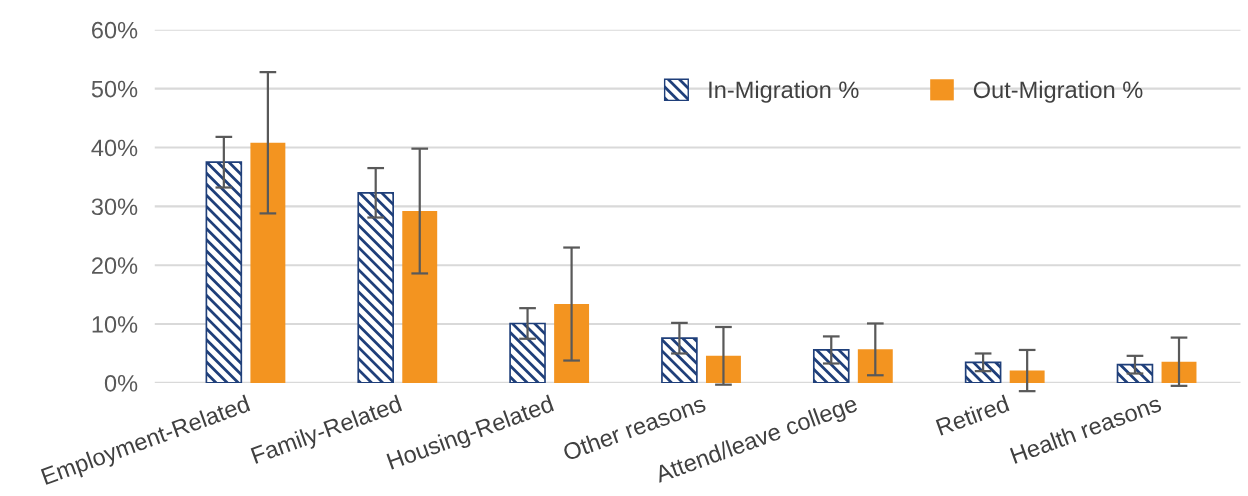 Image resolution: width=1248 pixels, height=496 pixels. What do you see at coordinates (114, 89) in the screenshot?
I see `y-tick-label: 50%` at bounding box center [114, 89].